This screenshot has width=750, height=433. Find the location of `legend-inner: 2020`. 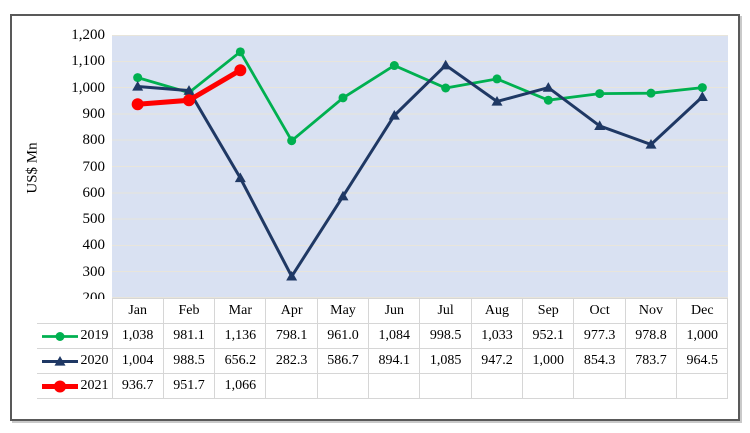

legend-inner: 2020 is located at coordinates (74, 361).